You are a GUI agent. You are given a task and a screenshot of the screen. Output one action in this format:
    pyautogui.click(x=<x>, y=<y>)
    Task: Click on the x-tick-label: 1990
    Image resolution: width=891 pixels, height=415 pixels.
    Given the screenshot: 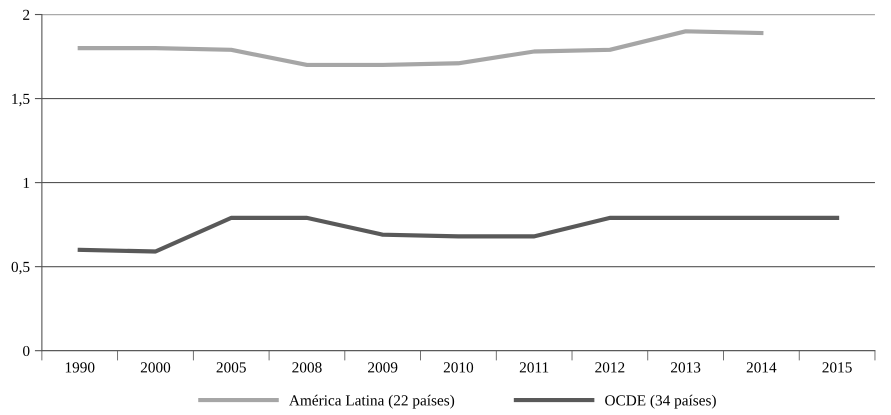 What is the action you would take?
    pyautogui.click(x=80, y=367)
    